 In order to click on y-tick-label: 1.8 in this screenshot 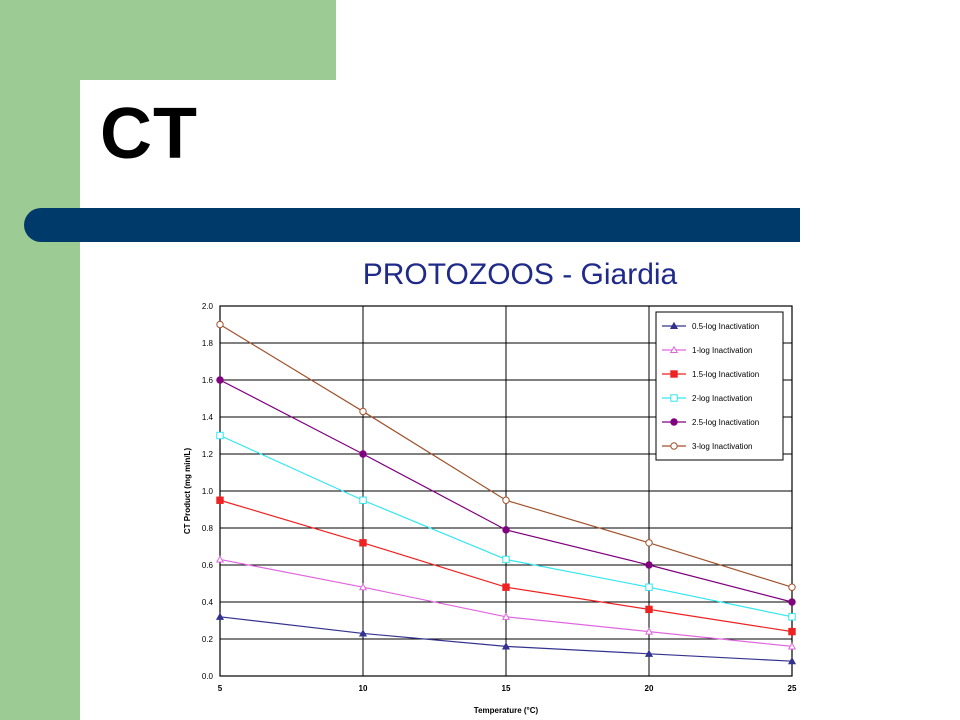, I will do `click(208, 343)`.